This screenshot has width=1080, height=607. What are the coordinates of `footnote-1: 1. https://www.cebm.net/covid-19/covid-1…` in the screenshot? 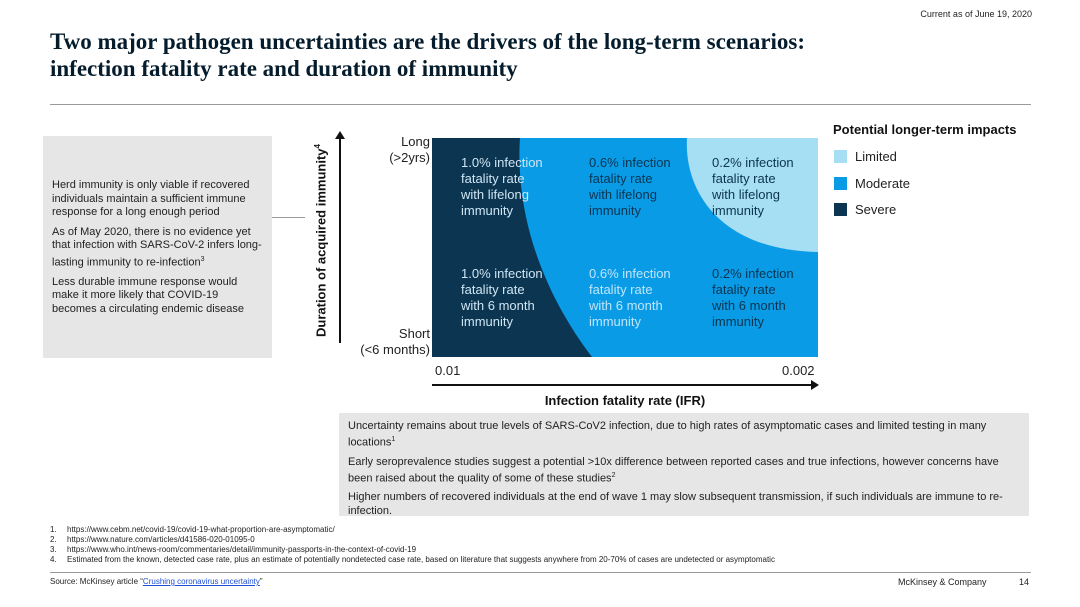 It's located at (540, 530).